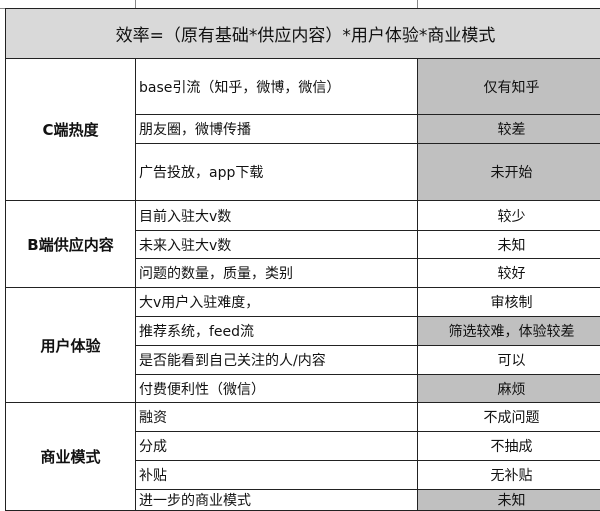  Describe the element at coordinates (277, 331) in the screenshot. I see `item-cell: 推荐系统，feed流` at that location.